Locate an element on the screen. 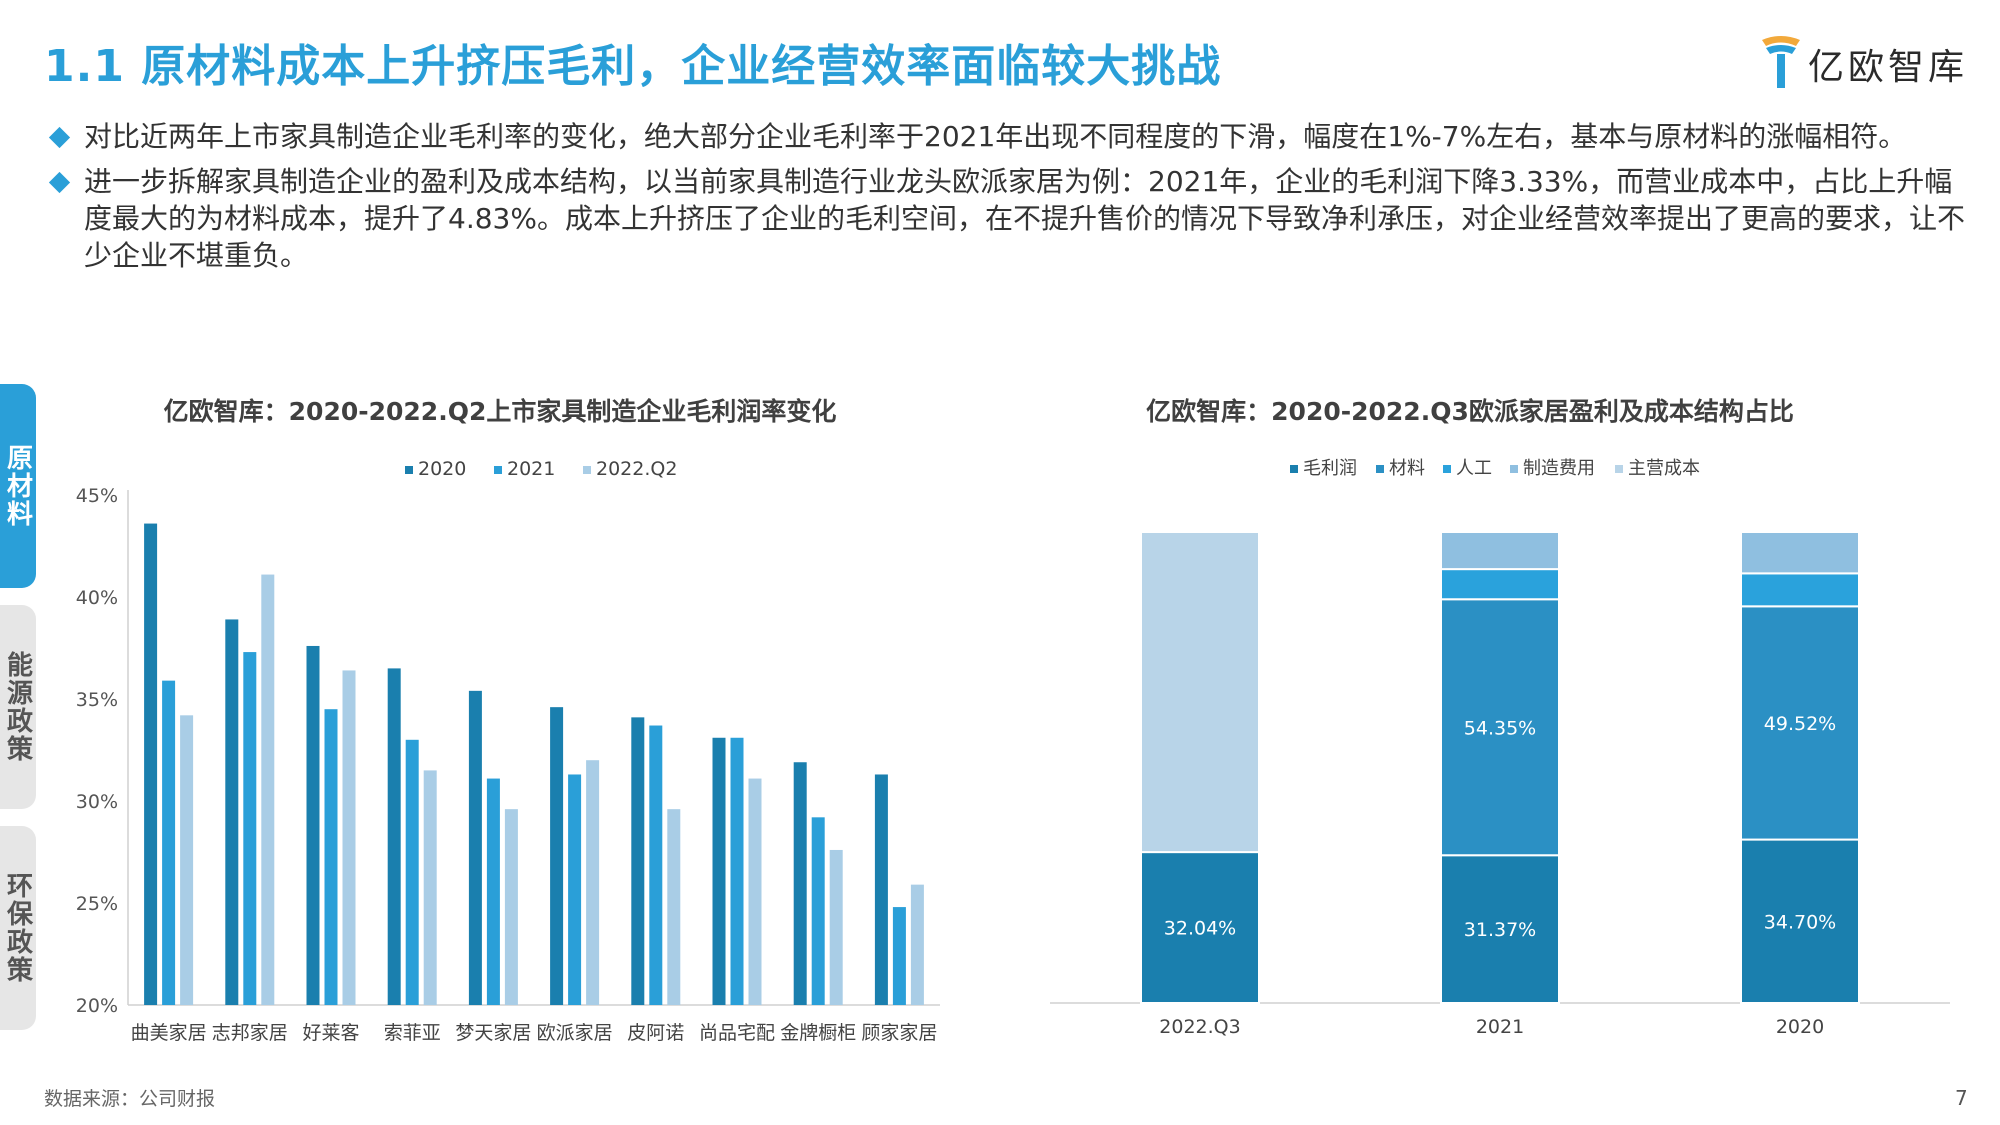  legend-label: 主营成本 is located at coordinates (1664, 468).